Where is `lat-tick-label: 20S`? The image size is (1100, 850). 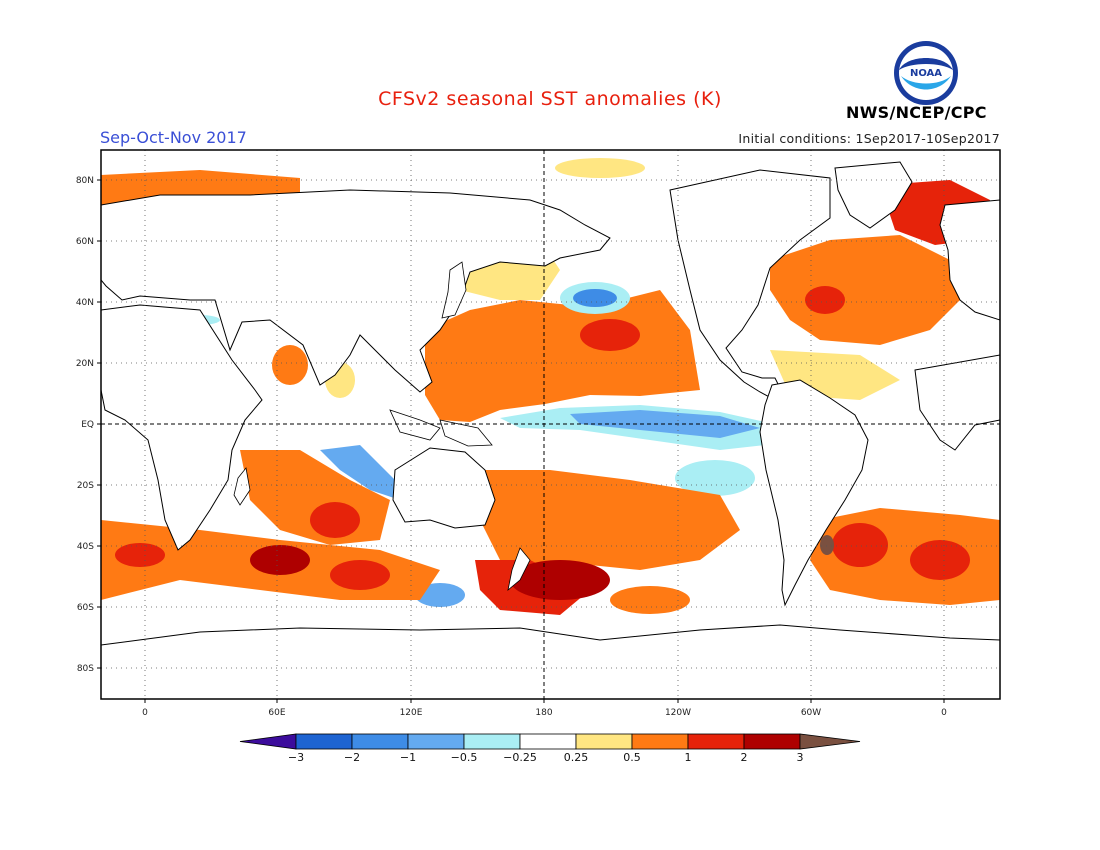
lat-tick-label: 20S is located at coordinates (85, 486).